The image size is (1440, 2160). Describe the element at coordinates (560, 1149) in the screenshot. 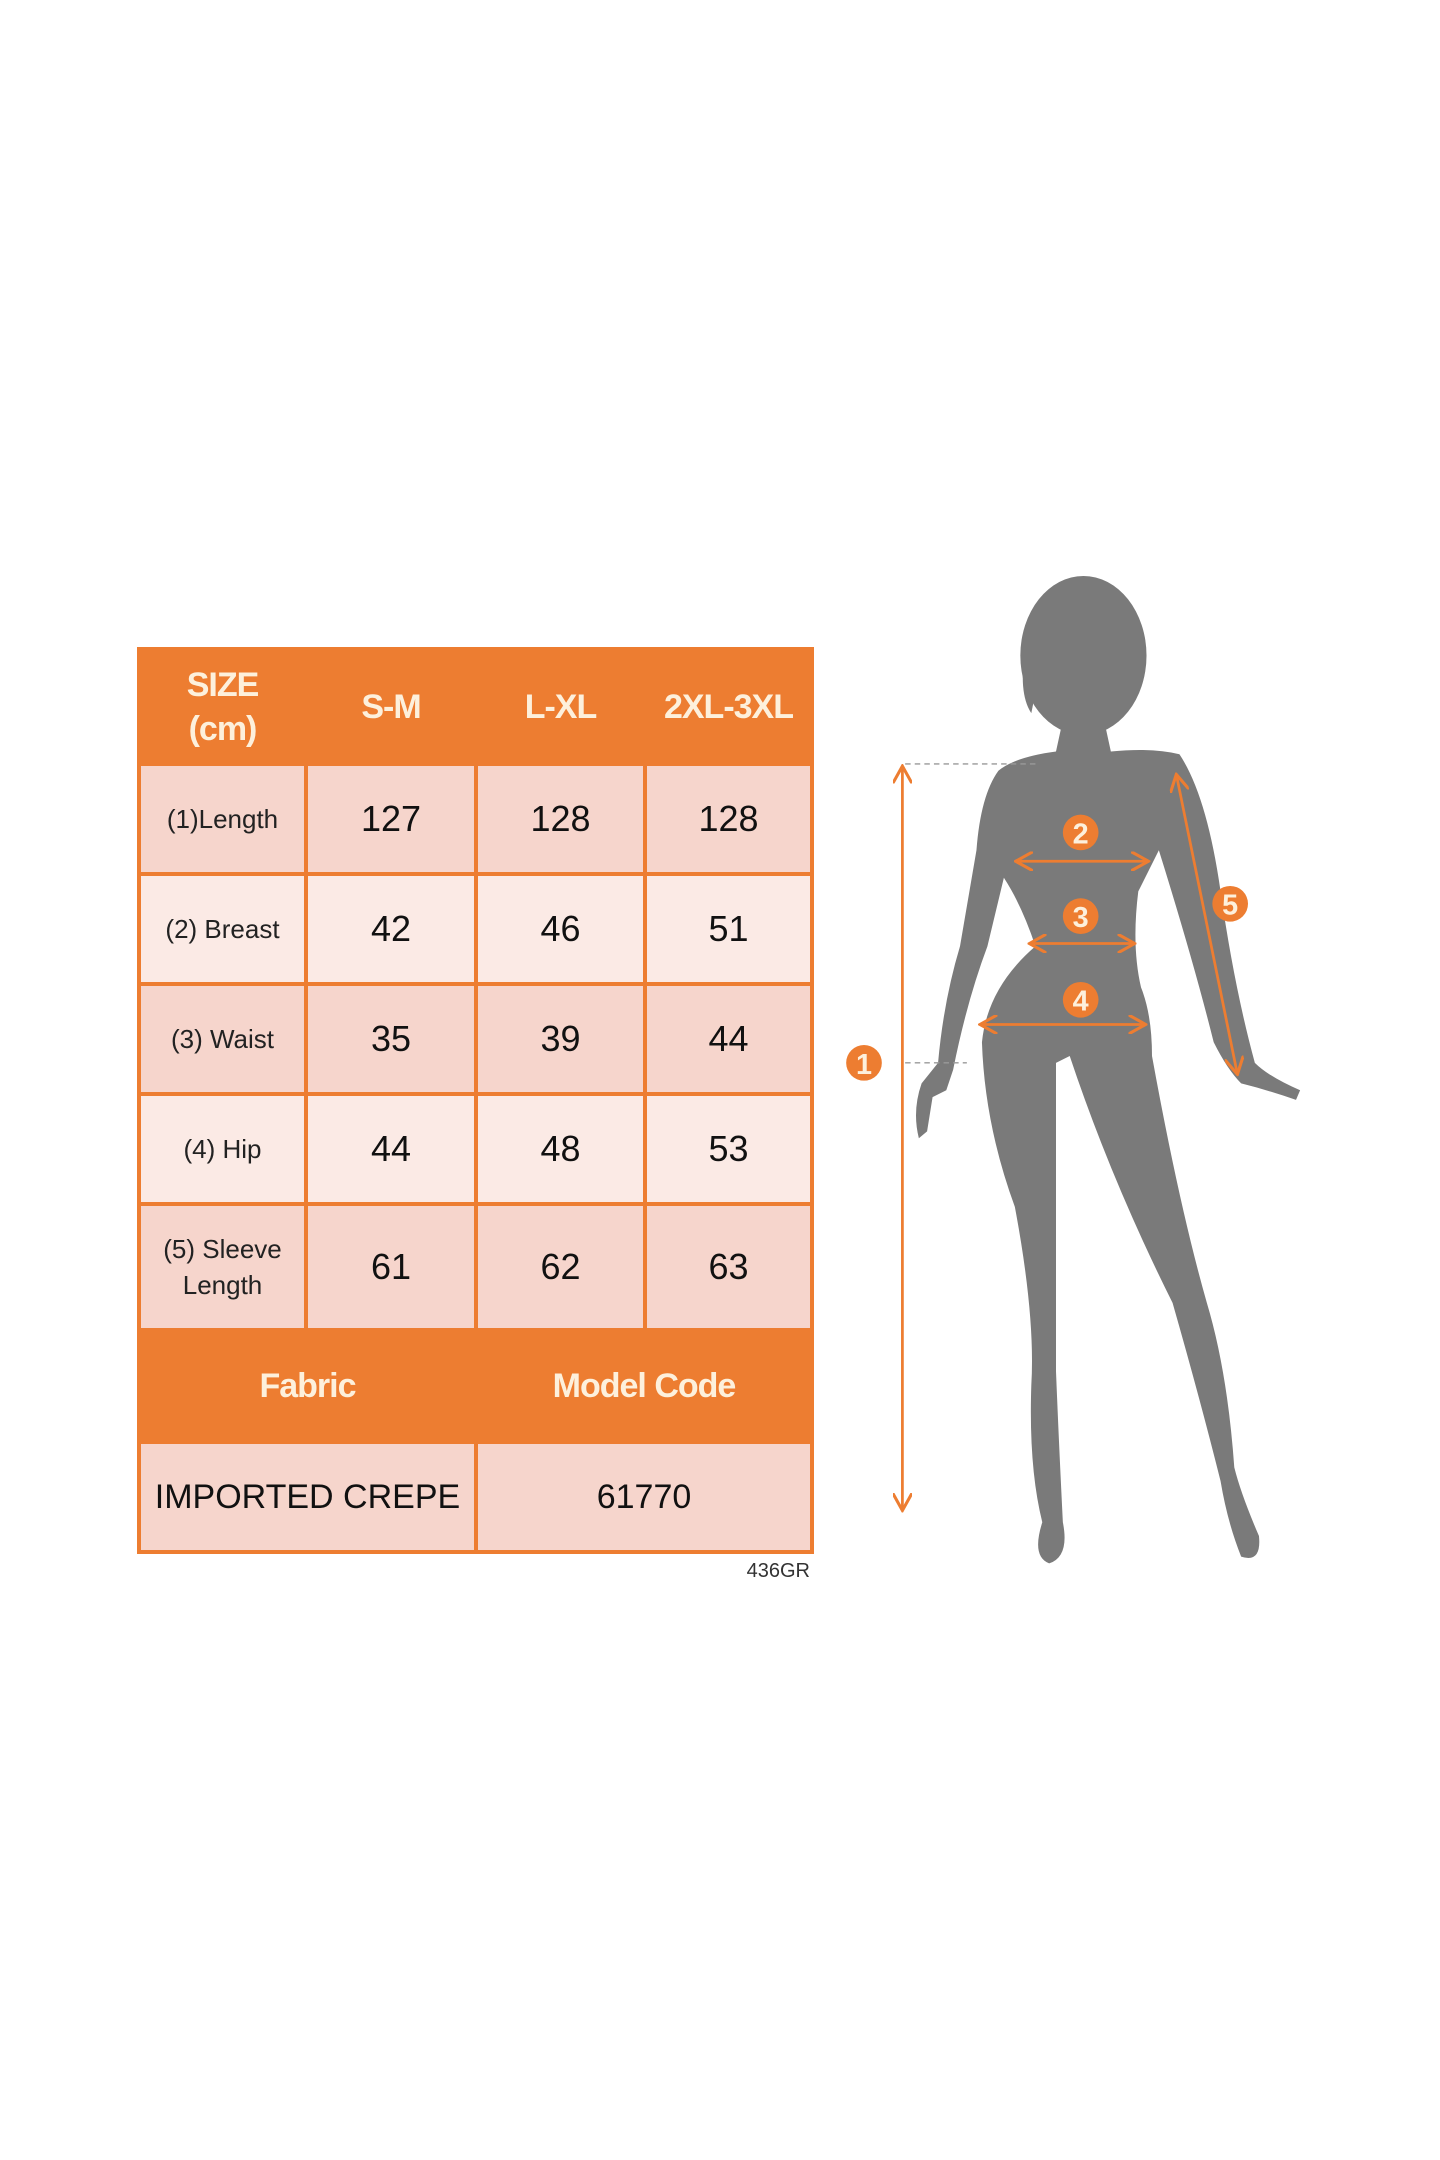

I see `cell-value: 48` at that location.